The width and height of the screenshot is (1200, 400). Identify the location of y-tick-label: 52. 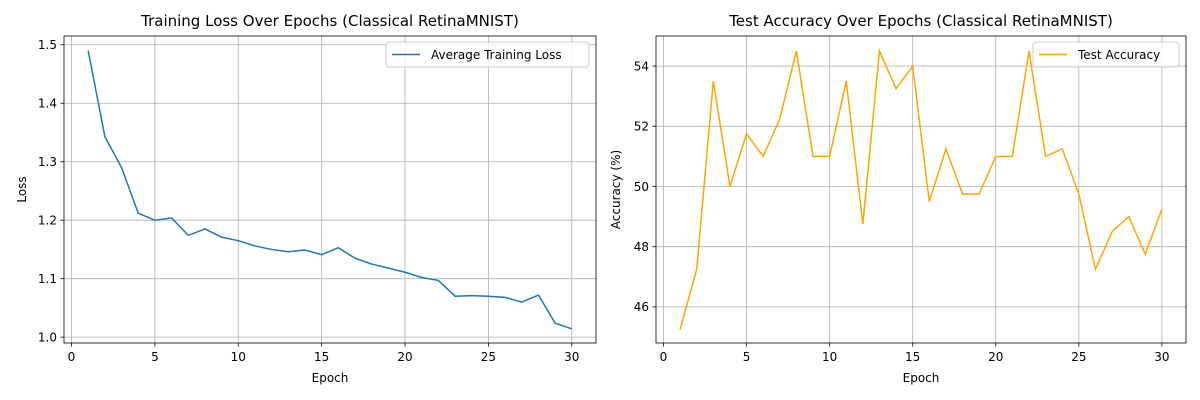
(641, 127).